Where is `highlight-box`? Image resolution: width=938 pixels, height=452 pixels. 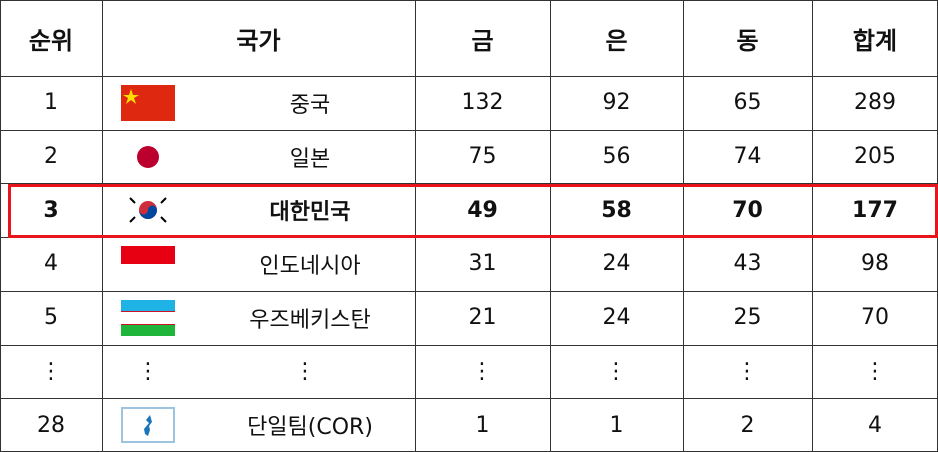 highlight-box is located at coordinates (473, 211).